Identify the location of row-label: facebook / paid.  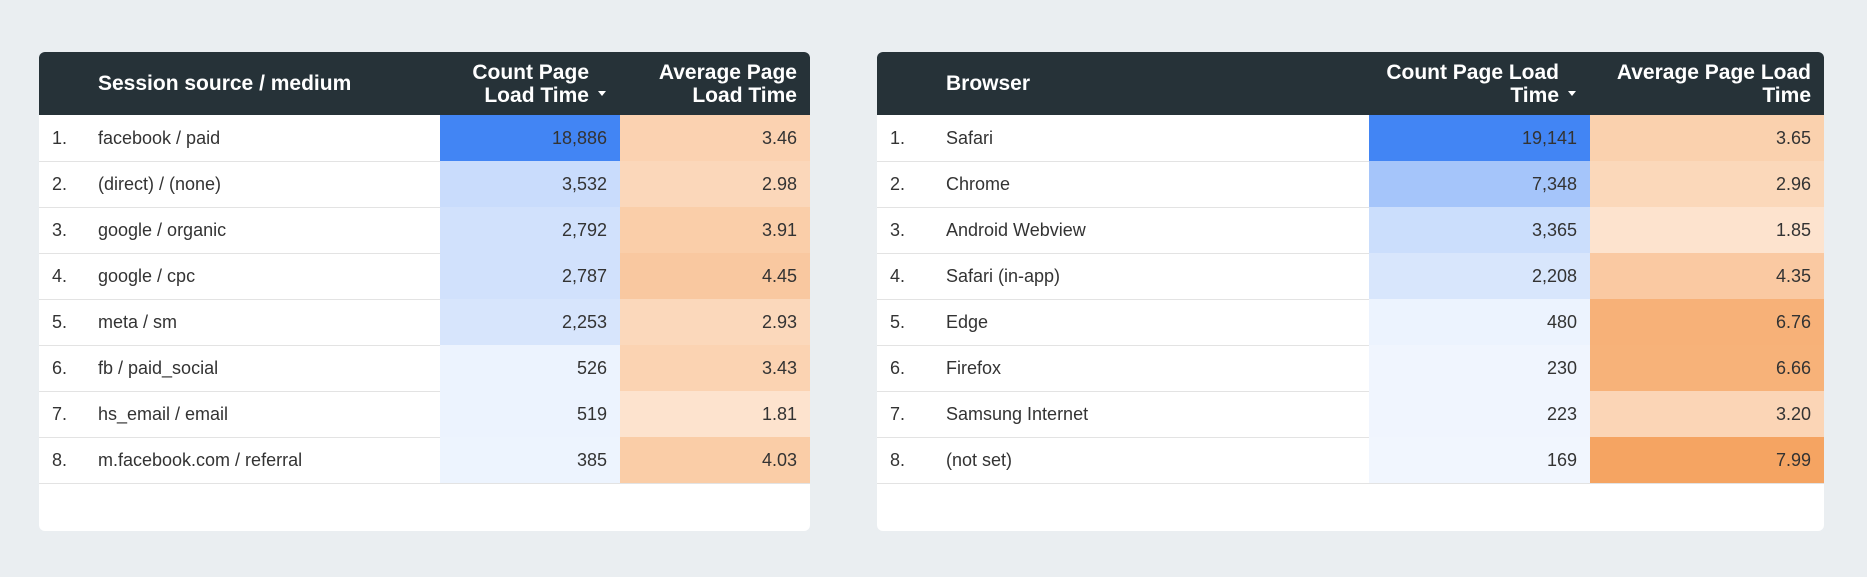
(159, 137).